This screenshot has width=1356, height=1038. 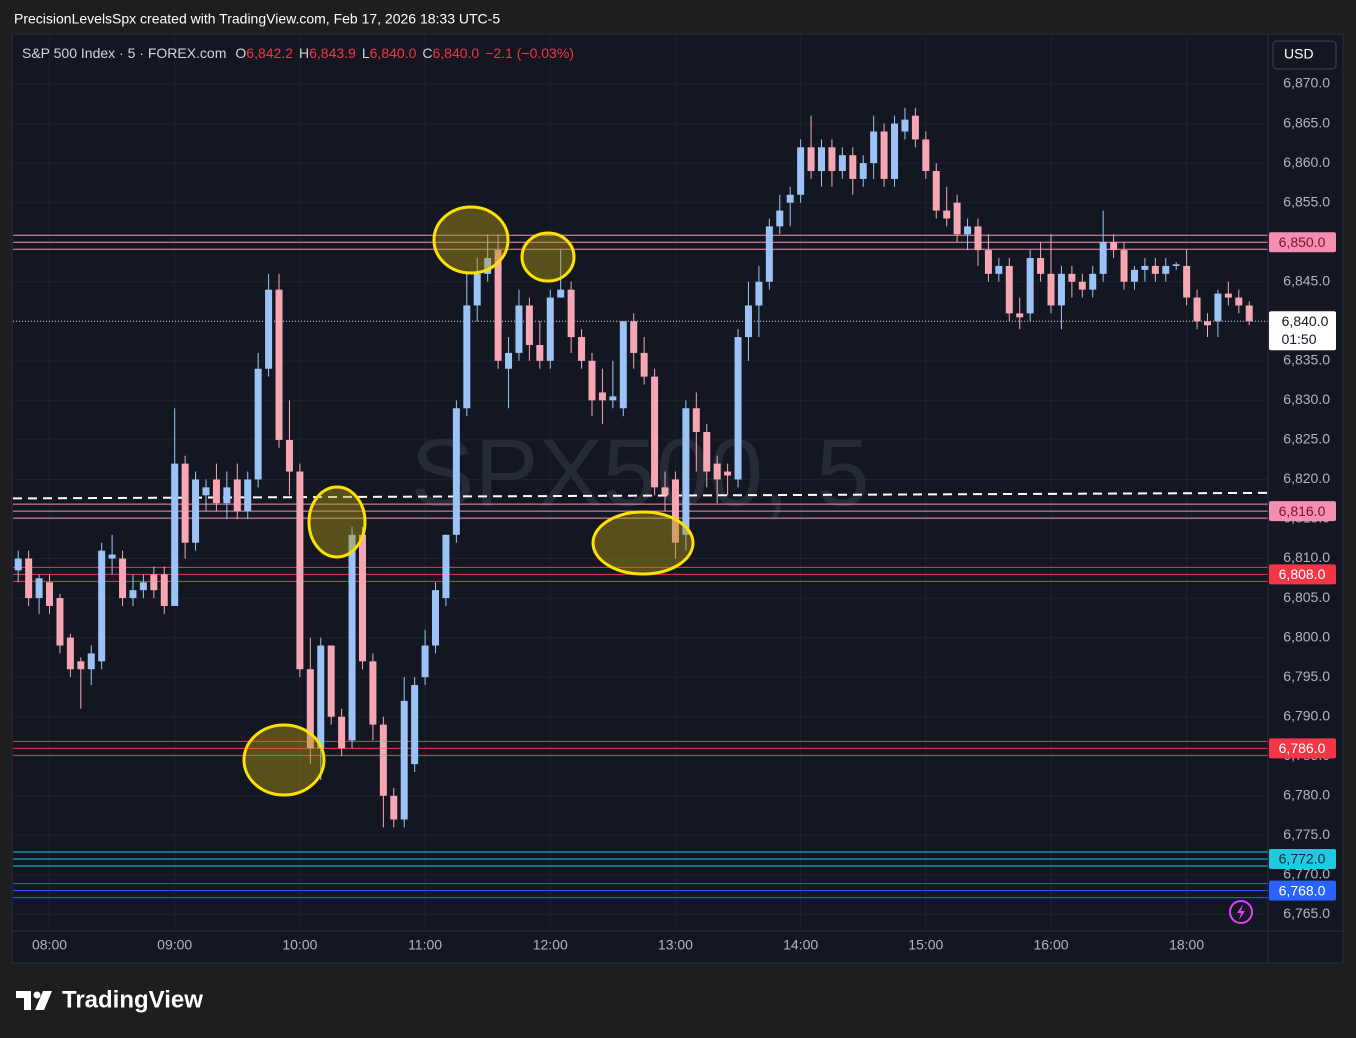 I want to click on ohlc-value: 6,843.9, so click(x=332, y=53).